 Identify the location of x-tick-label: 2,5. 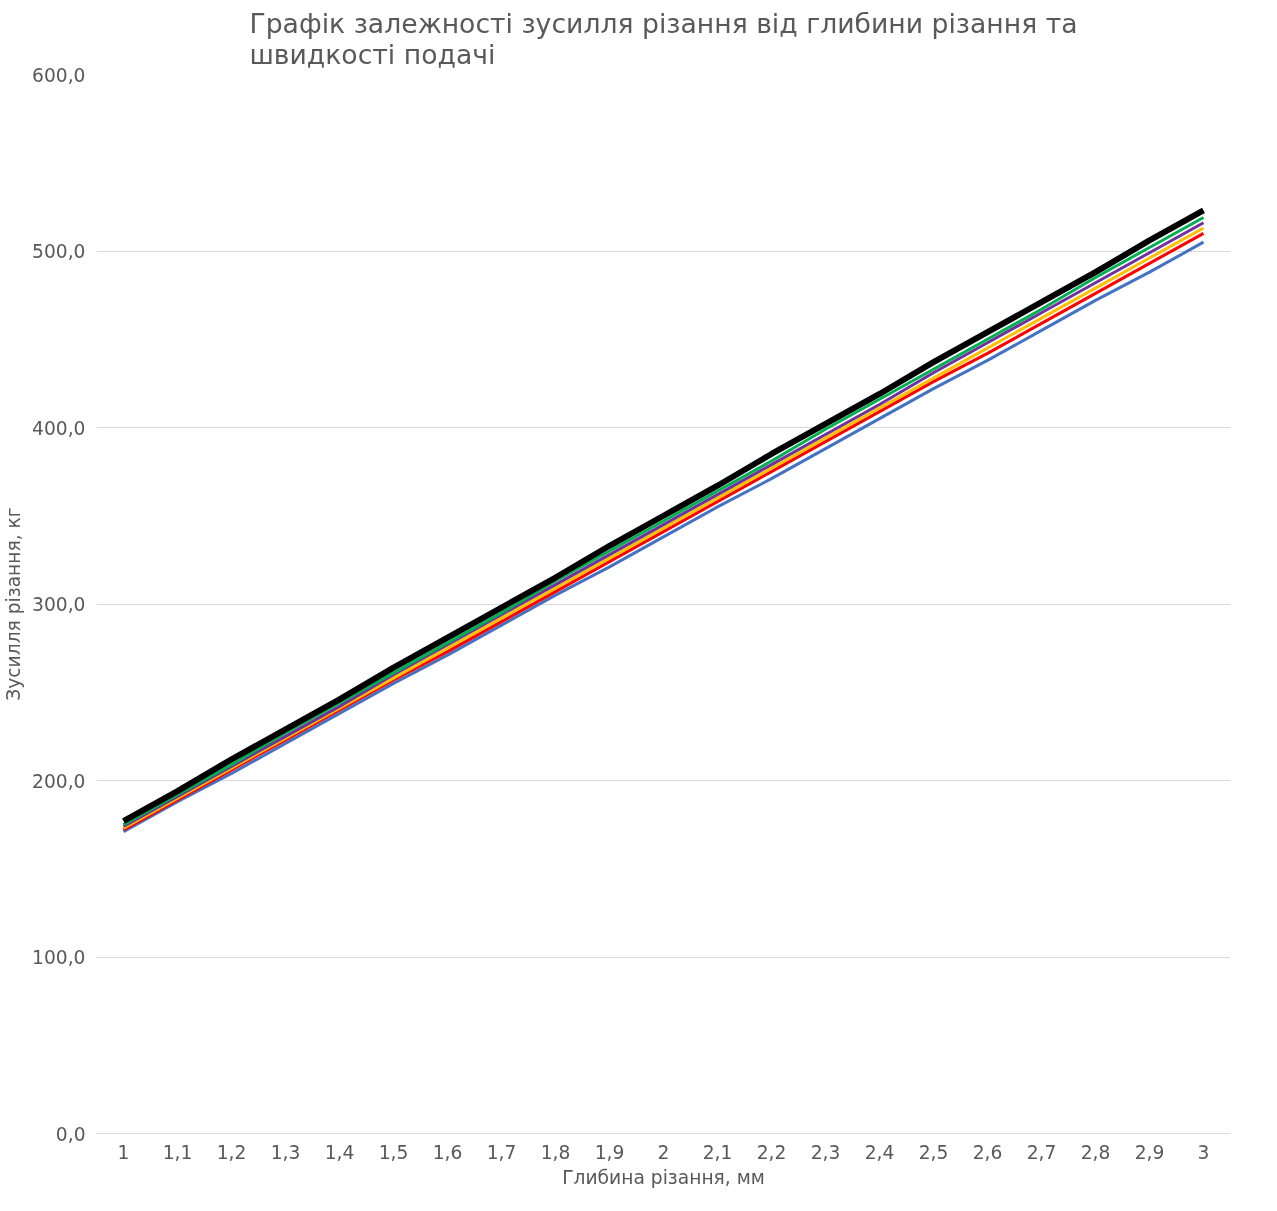
(933, 1152).